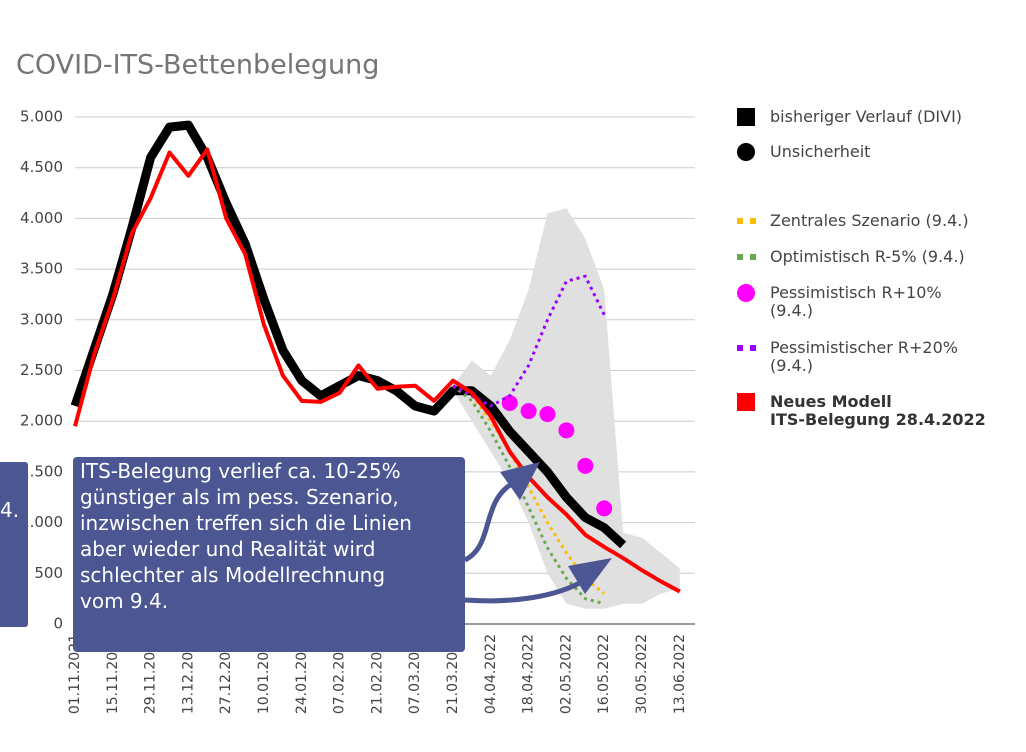  I want to click on x-tick-label: 10.01.2022, so click(264, 674).